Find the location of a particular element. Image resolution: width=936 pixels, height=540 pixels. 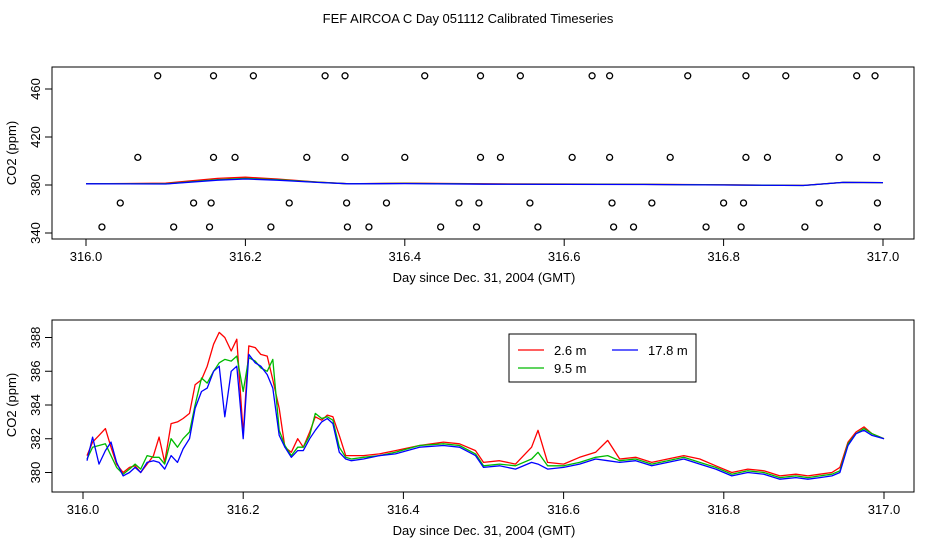

bottom-y-axis-label: CO2 (ppm) is located at coordinates (11, 405).